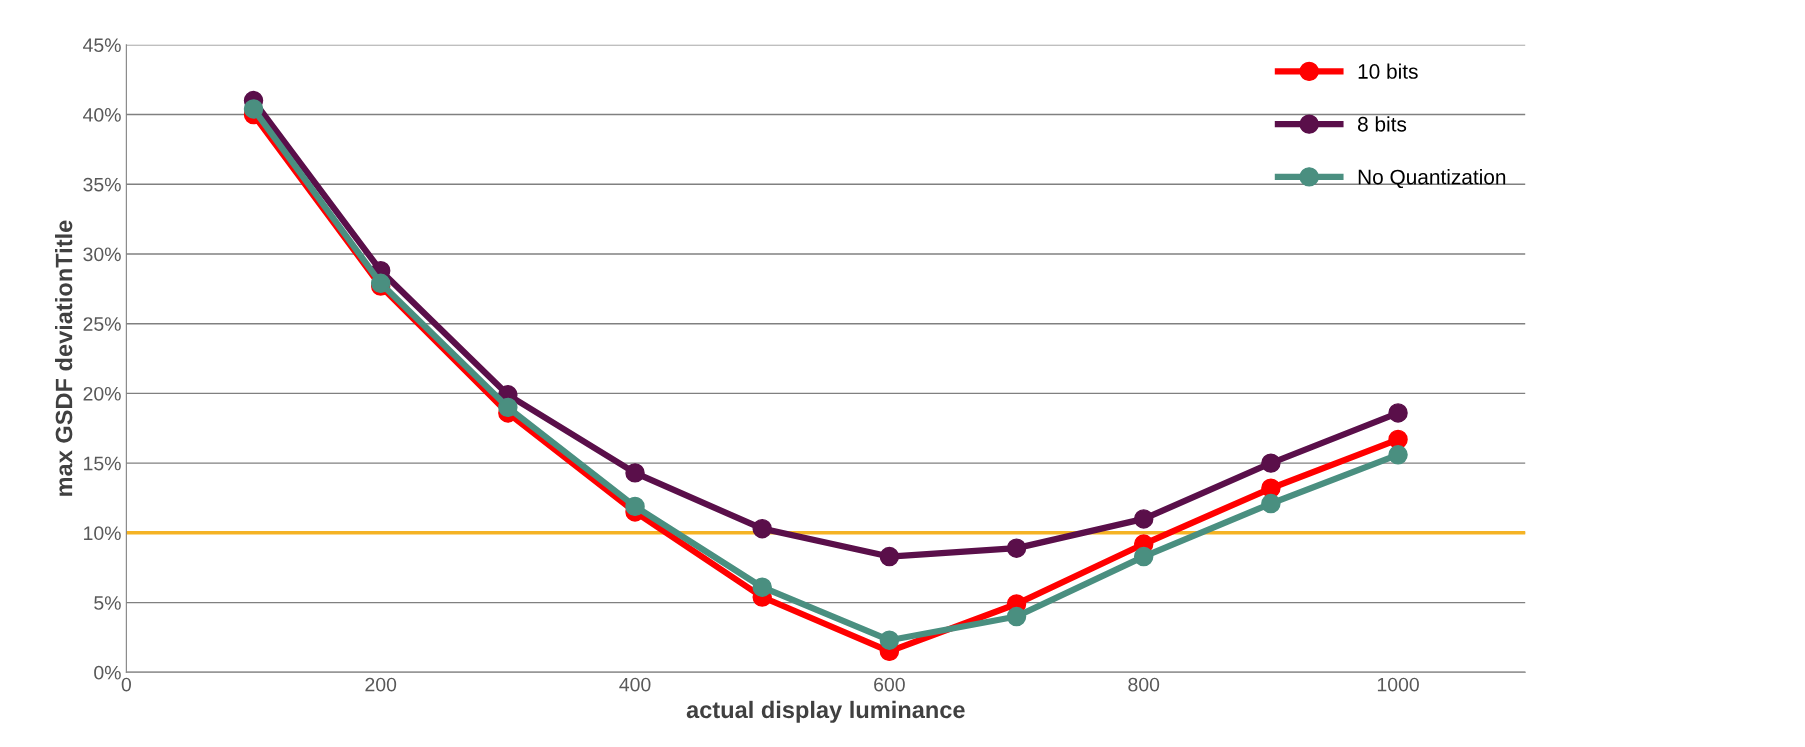 This screenshot has width=1805, height=747. I want to click on y-tick-label: 40%, so click(102, 115).